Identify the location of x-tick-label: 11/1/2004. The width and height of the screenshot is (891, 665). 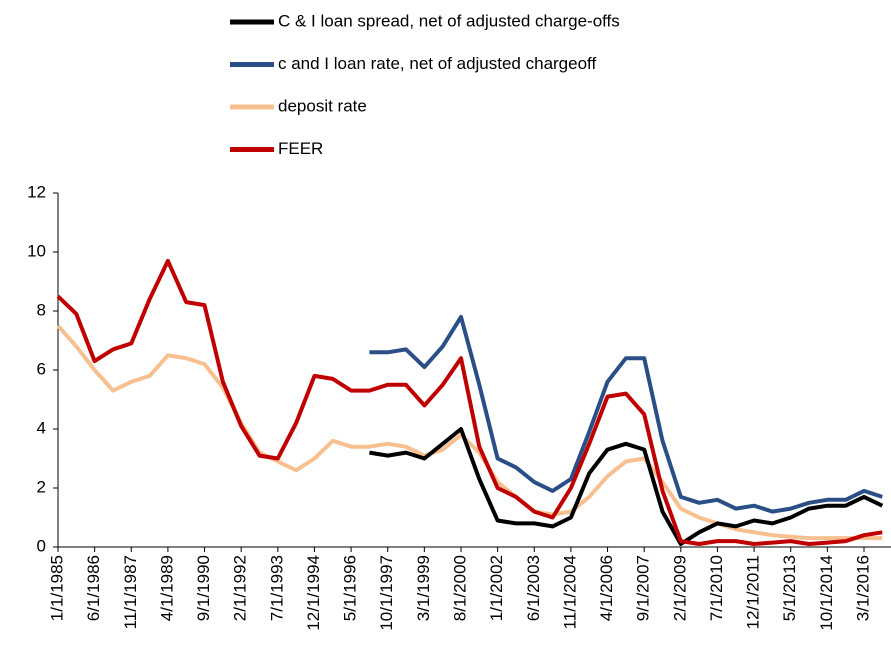
(569, 592).